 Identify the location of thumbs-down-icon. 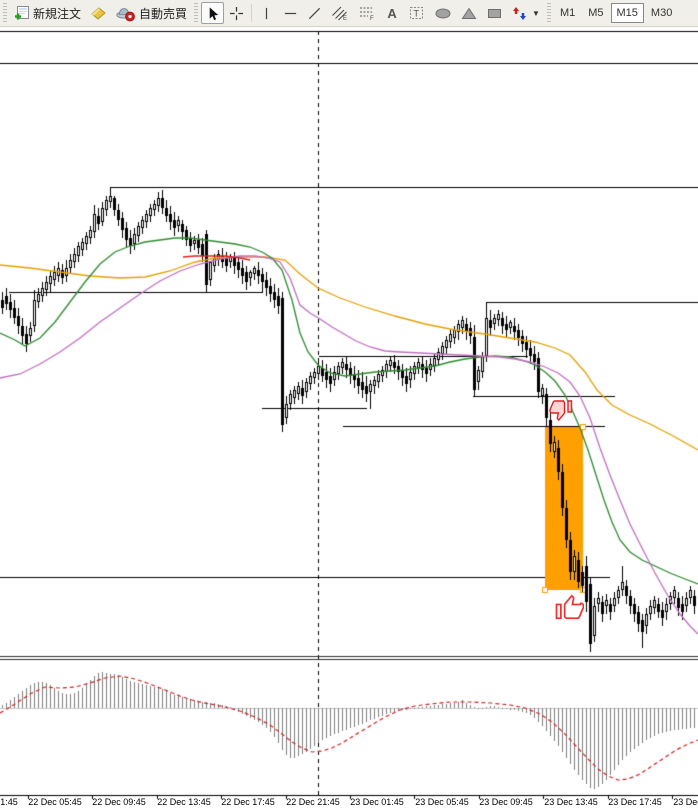
(561, 412).